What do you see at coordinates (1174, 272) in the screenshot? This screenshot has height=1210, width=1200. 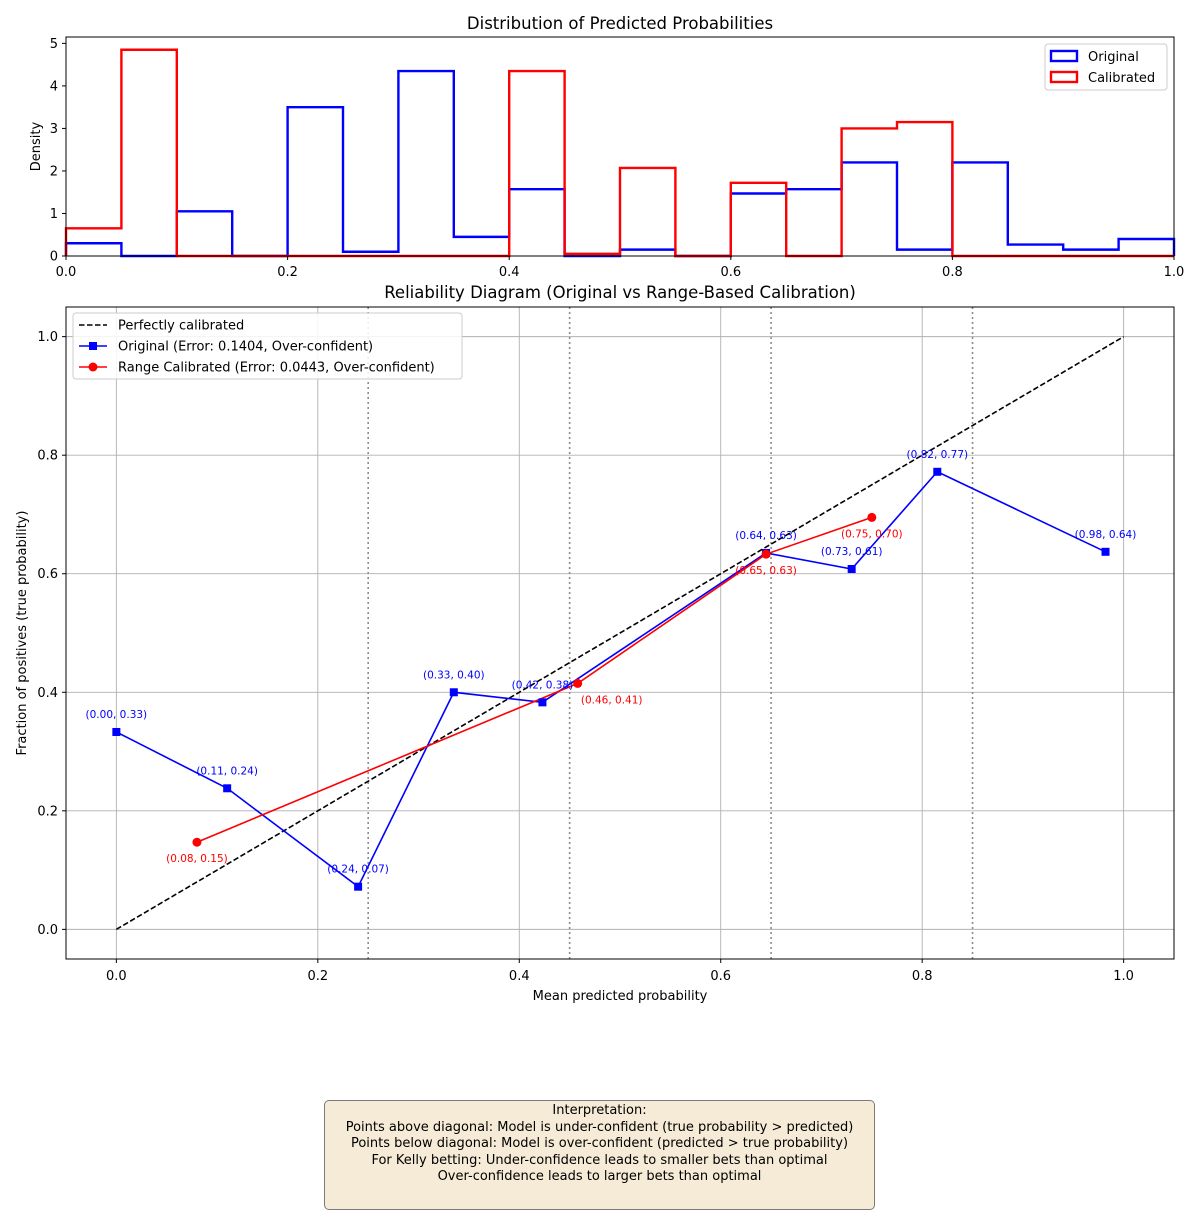 I see `hist-xtick-label: 1.0` at bounding box center [1174, 272].